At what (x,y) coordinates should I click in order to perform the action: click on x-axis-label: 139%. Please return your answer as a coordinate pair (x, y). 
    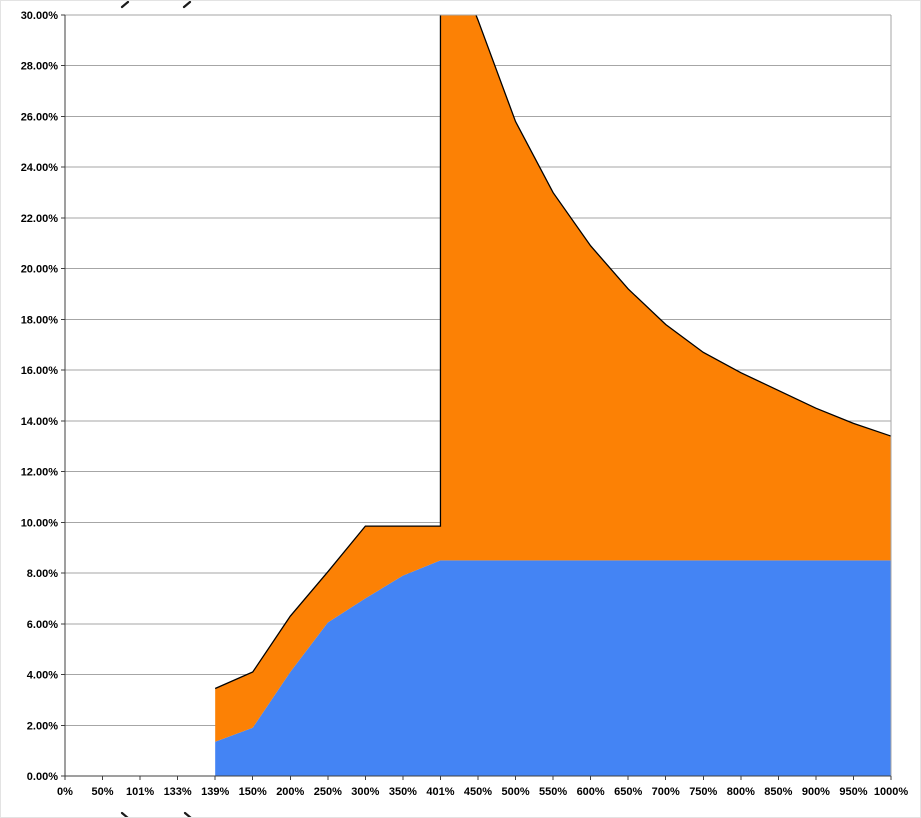
    Looking at the image, I should click on (215, 792).